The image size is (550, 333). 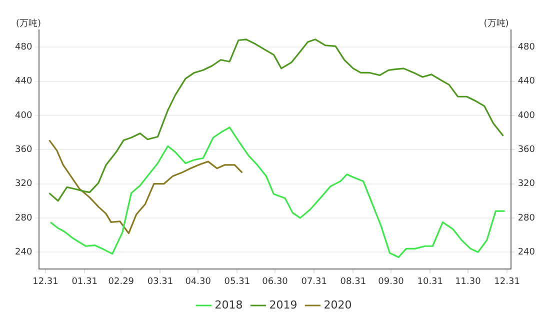 What do you see at coordinates (23, 149) in the screenshot?
I see `y-tick-label: 360` at bounding box center [23, 149].